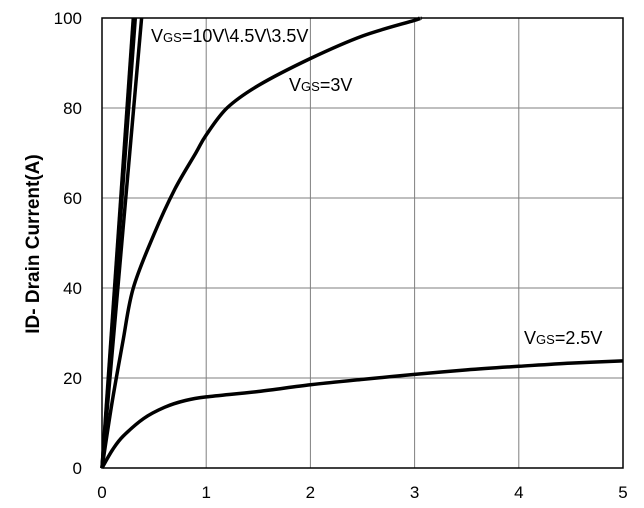 The height and width of the screenshot is (508, 644). I want to click on y-tick-label: 0, so click(77, 468).